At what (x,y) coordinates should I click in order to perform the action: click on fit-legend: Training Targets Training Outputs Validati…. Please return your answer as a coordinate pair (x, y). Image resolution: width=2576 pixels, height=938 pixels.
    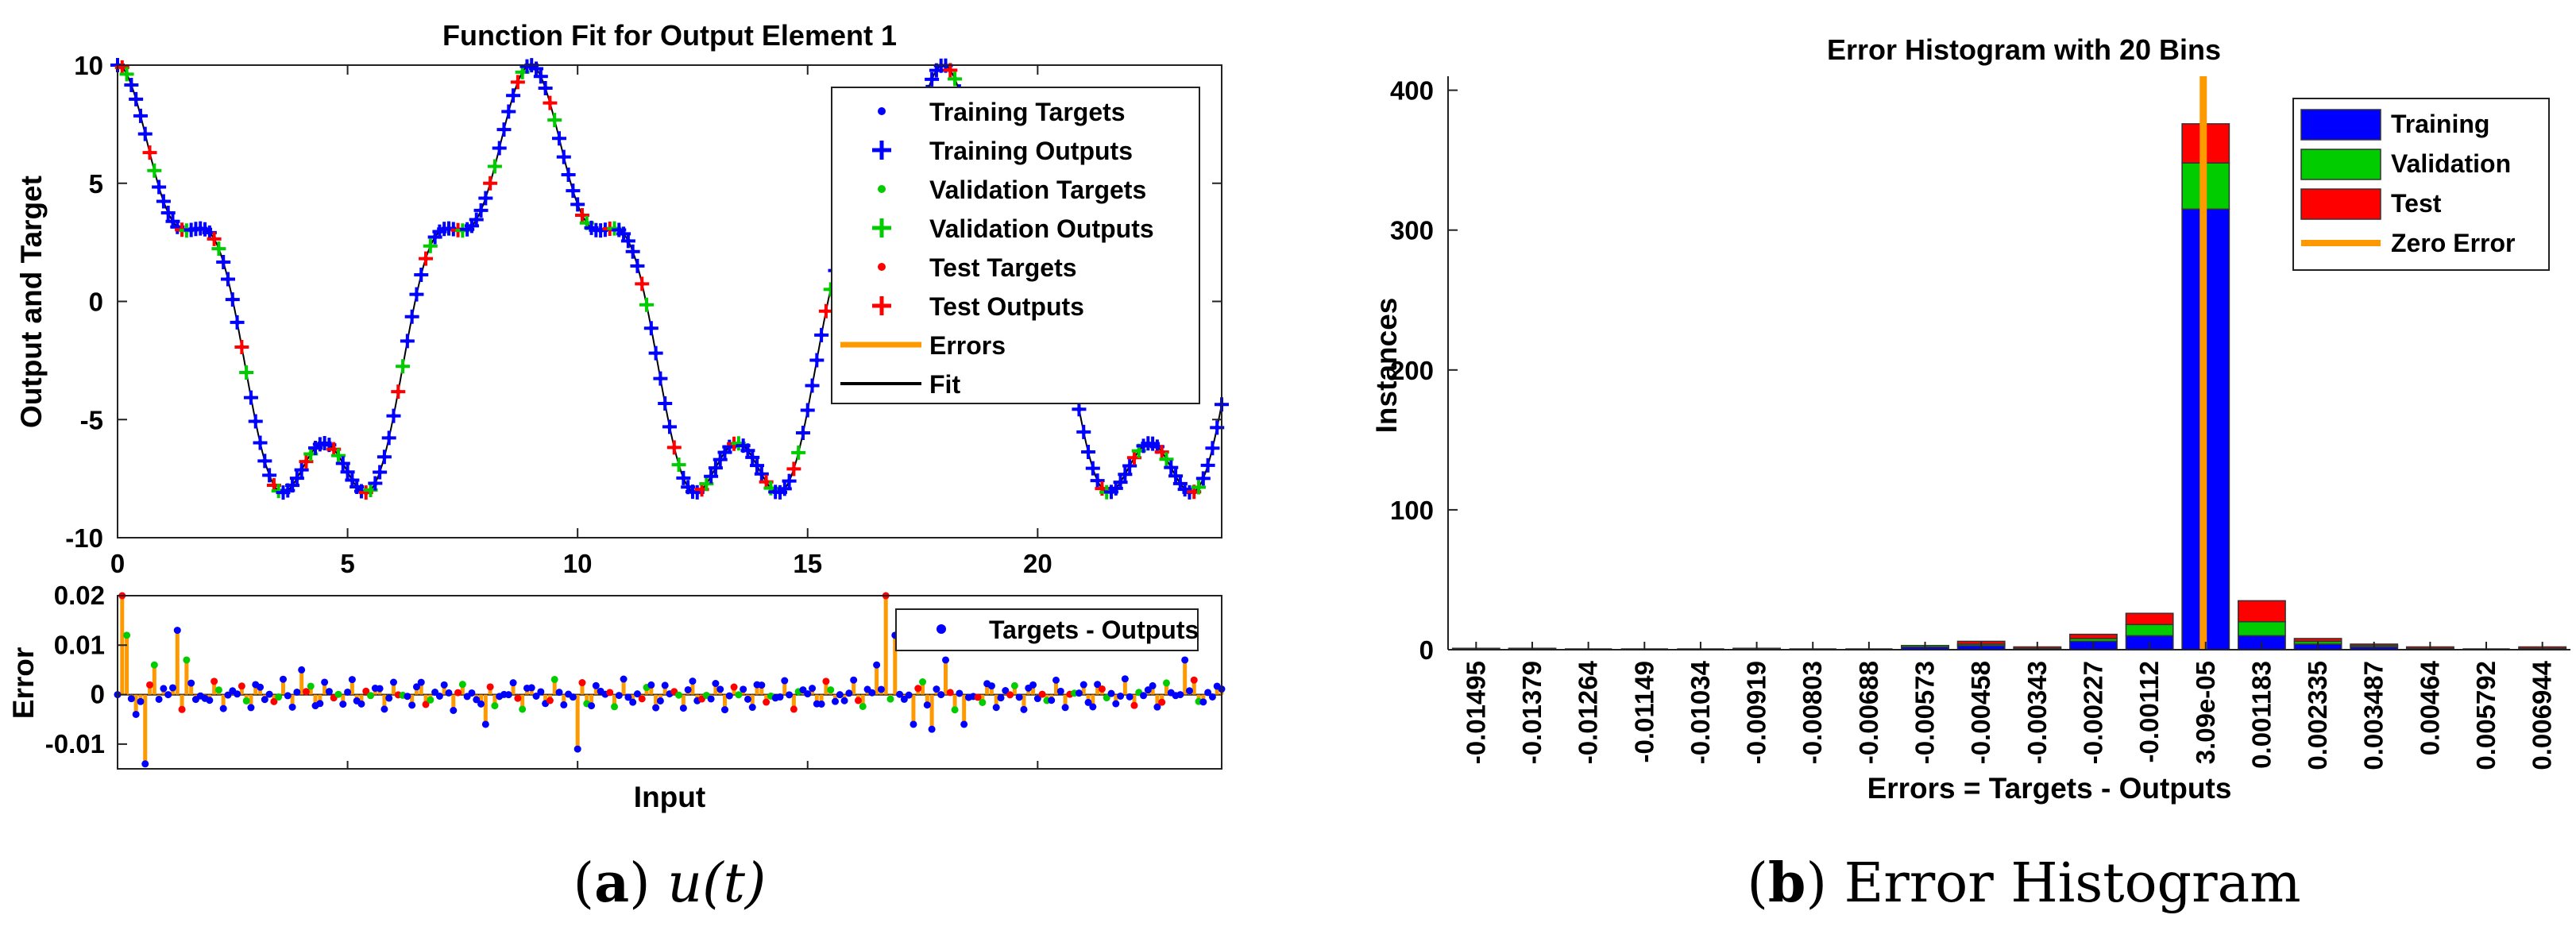
    Looking at the image, I should click on (1015, 245).